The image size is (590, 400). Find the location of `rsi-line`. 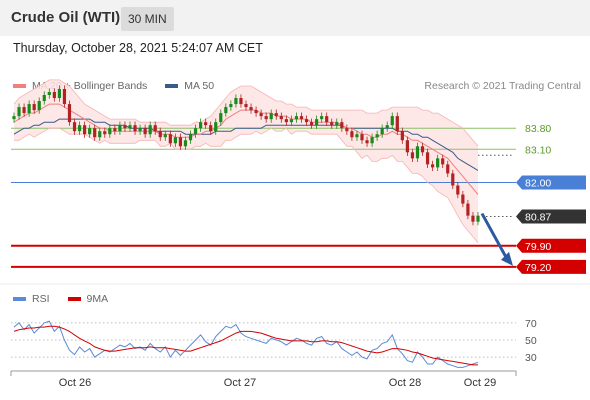

rsi-line is located at coordinates (246, 344).